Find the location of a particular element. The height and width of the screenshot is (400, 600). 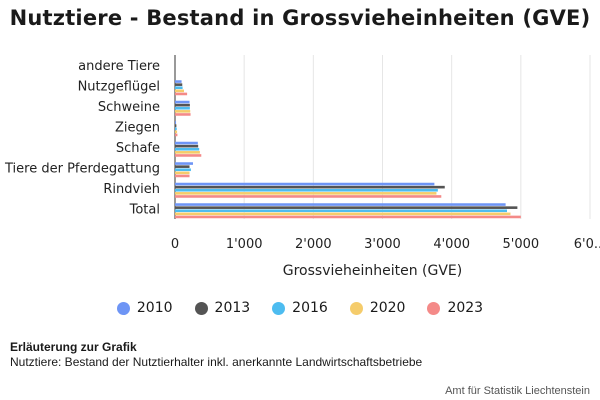

legend-label: 2023 is located at coordinates (465, 308).